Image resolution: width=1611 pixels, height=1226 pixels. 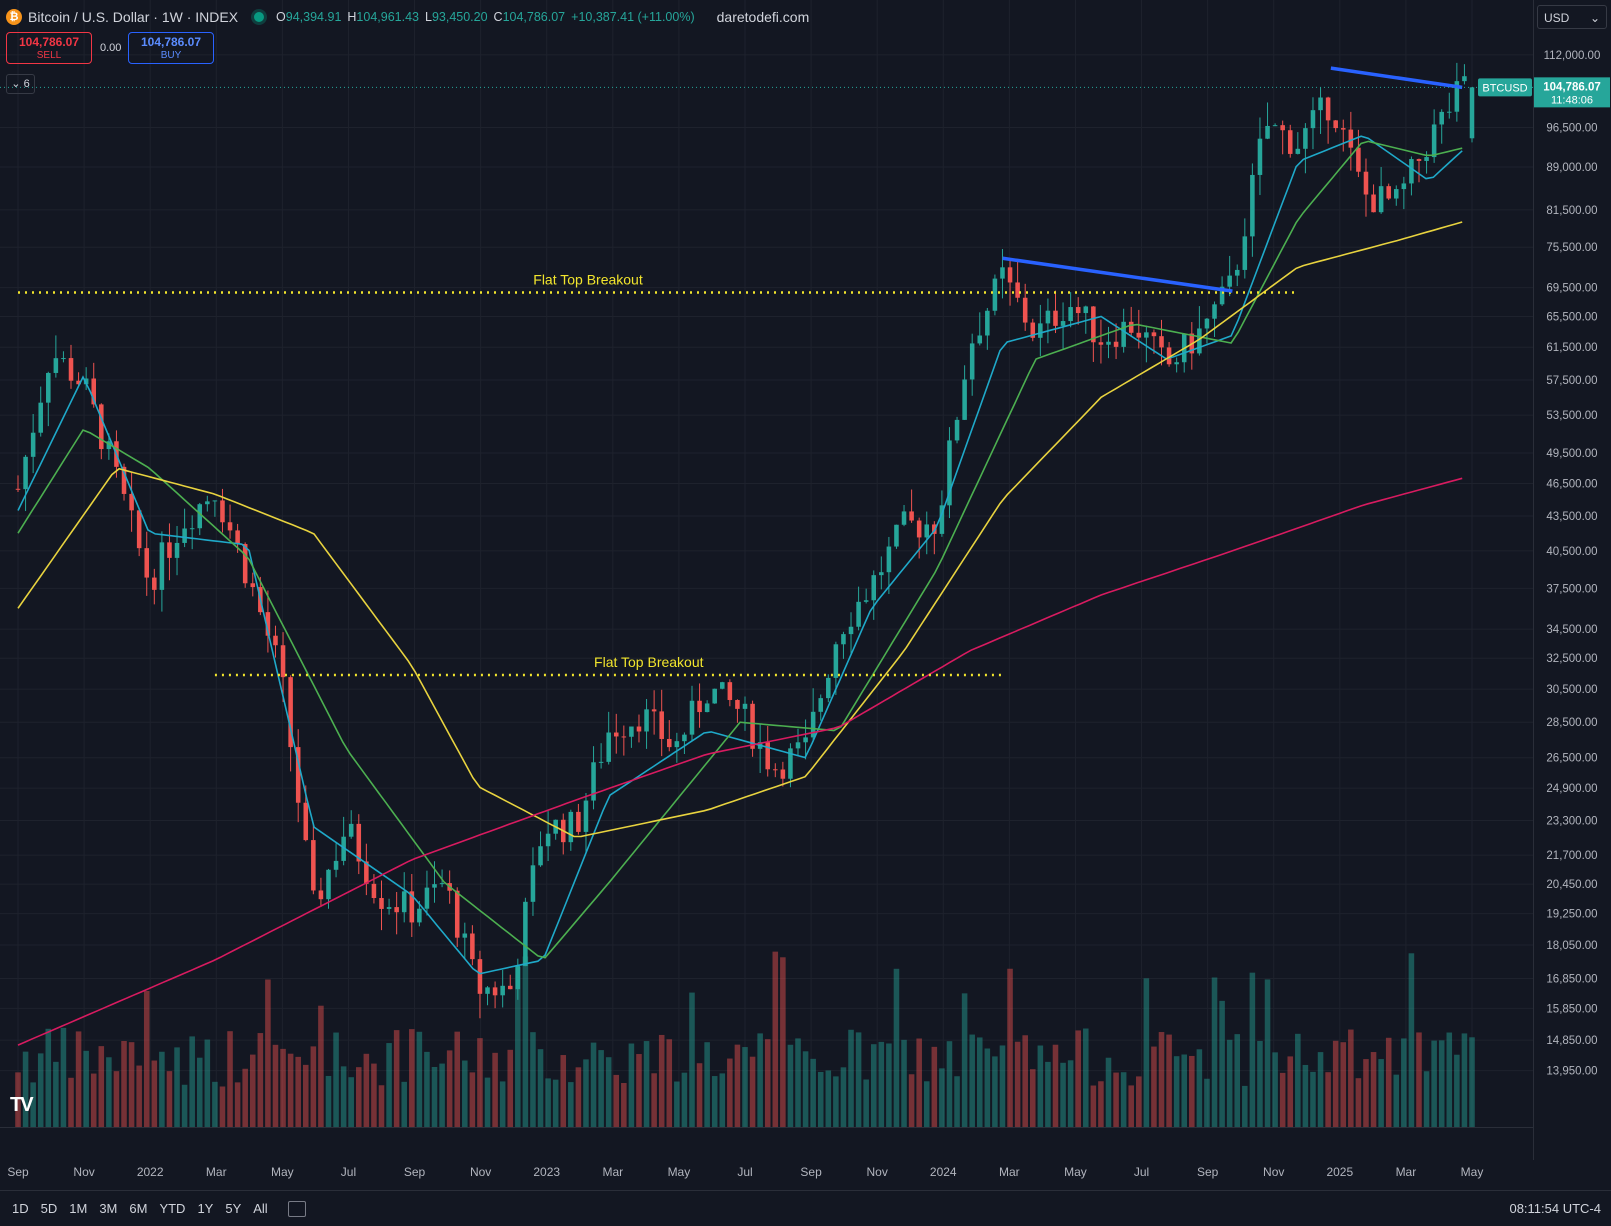 I want to click on price-tick-label: 19,250.00, so click(x=1571, y=915).